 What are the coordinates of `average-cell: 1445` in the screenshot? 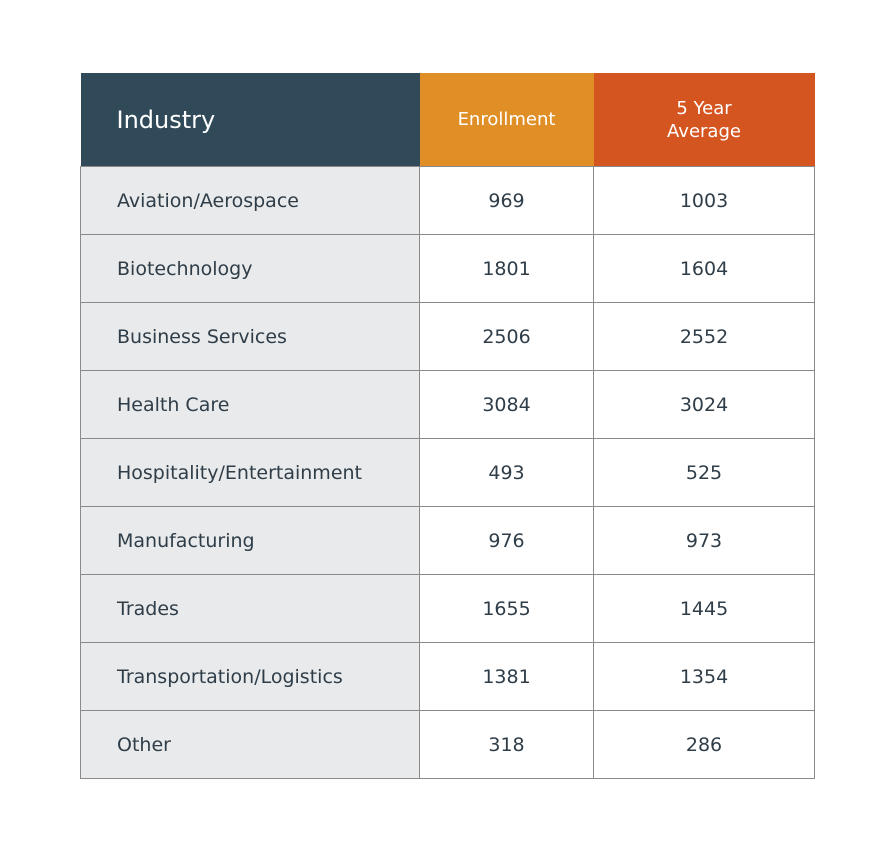 It's located at (704, 608).